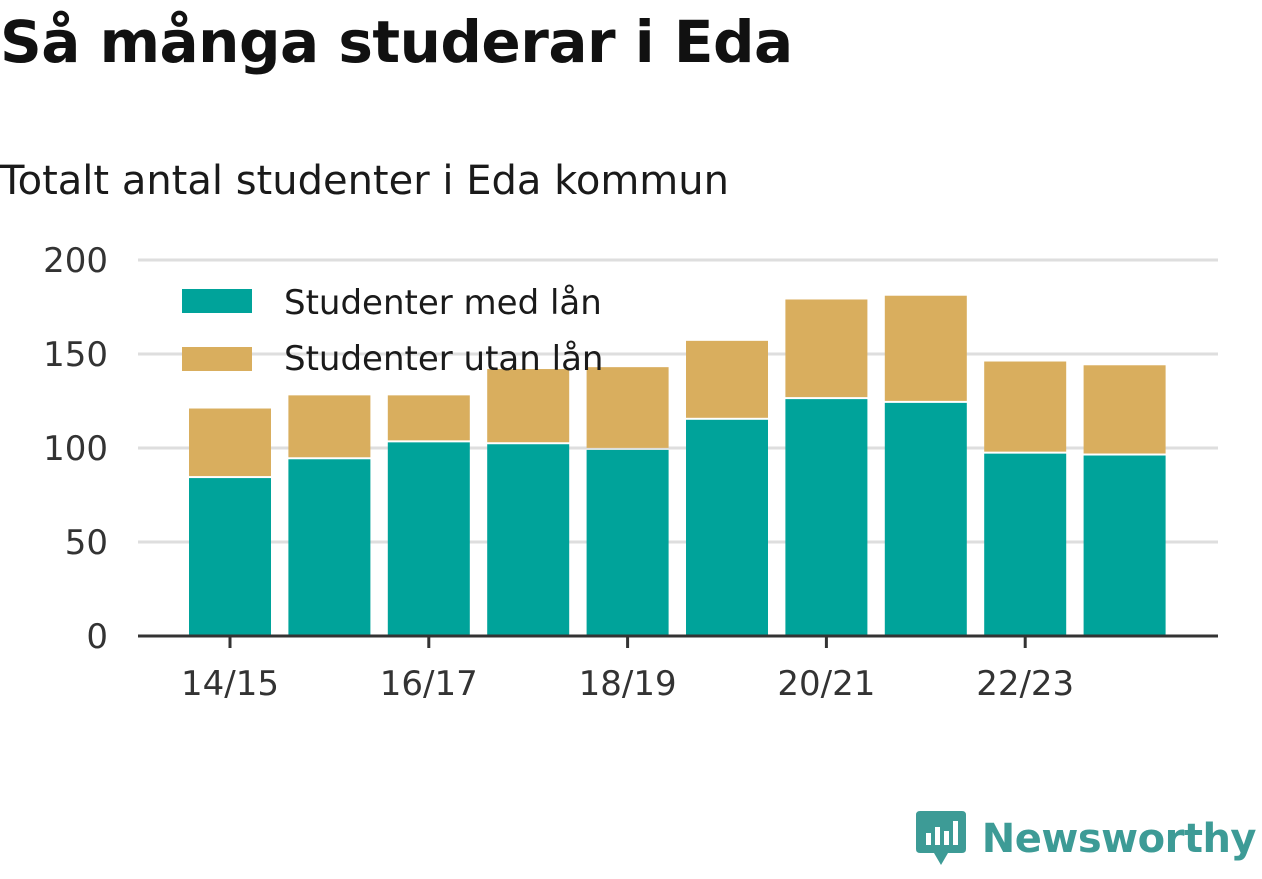 Image resolution: width=1262 pixels, height=879 pixels. What do you see at coordinates (443, 359) in the screenshot?
I see `legend-label-utan-lan: Studenter utan lån` at bounding box center [443, 359].